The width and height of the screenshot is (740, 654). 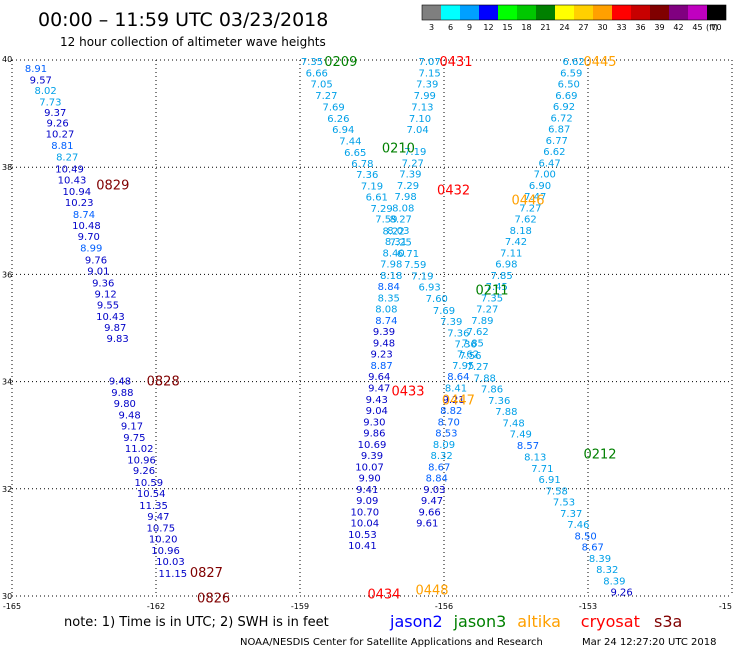 What do you see at coordinates (206, 573) in the screenshot?
I see `track-label: 0827` at bounding box center [206, 573].